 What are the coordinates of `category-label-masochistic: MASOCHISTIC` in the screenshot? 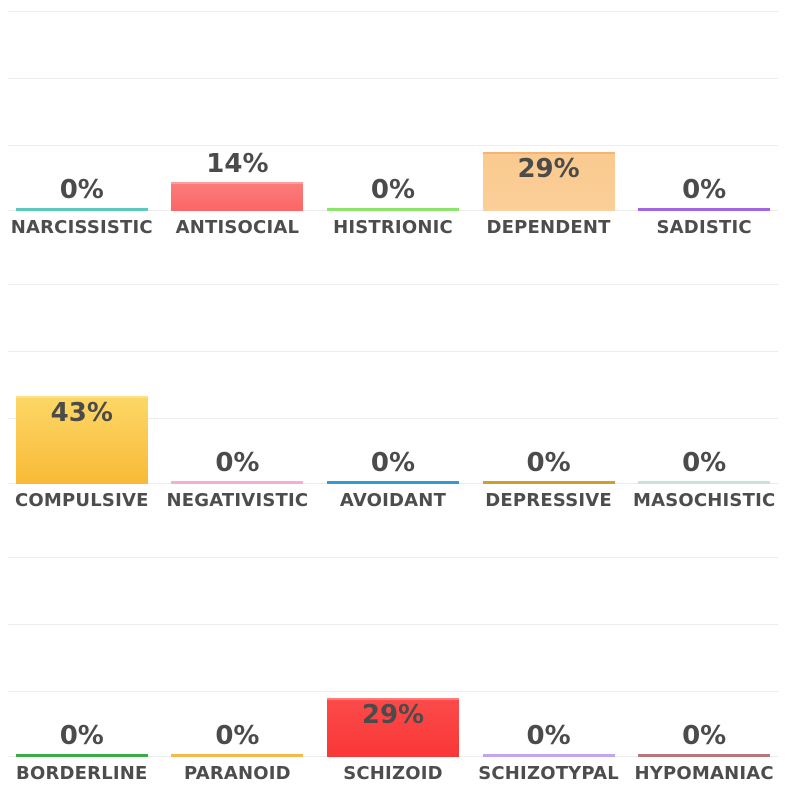 It's located at (704, 500).